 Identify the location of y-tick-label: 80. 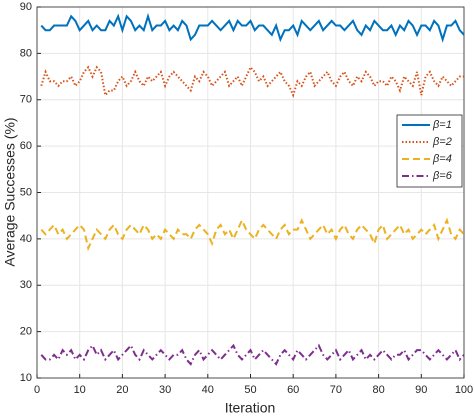
(26, 53).